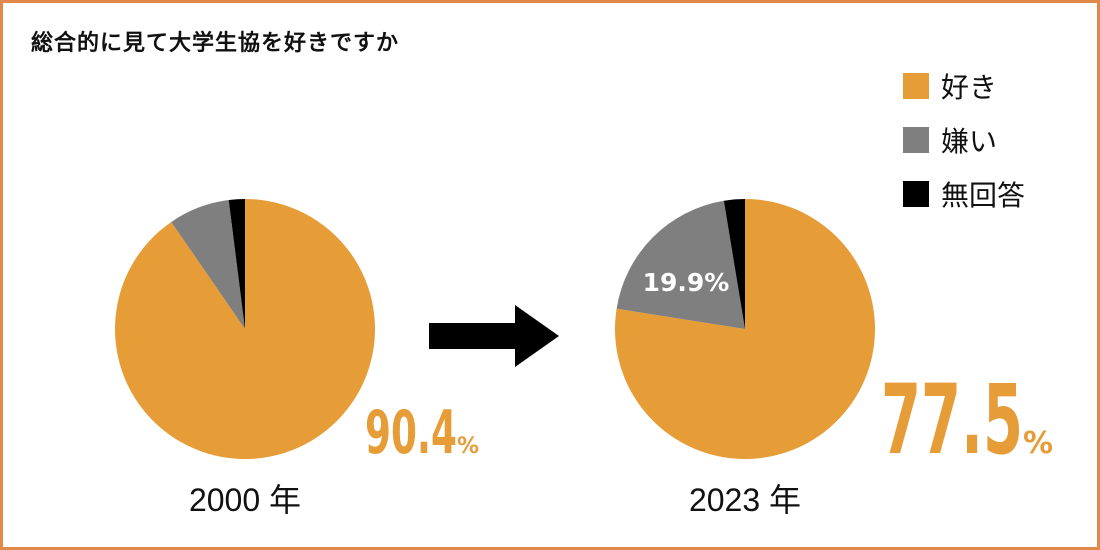  What do you see at coordinates (916, 86) in the screenshot?
I see `legend-swatch-like` at bounding box center [916, 86].